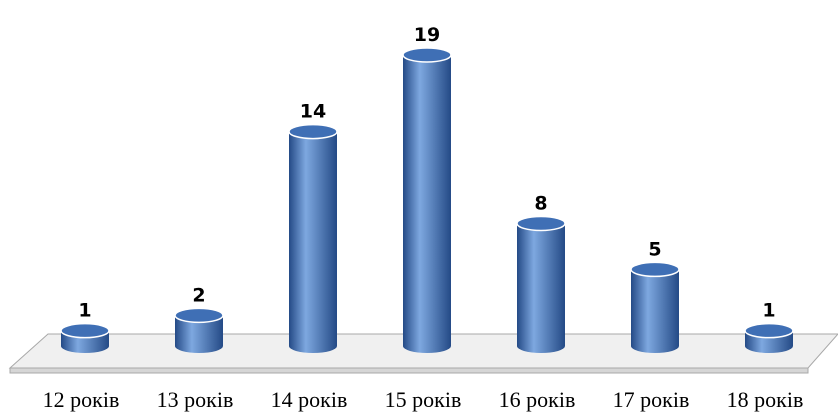 The width and height of the screenshot is (838, 418). What do you see at coordinates (198, 295) in the screenshot?
I see `data-label: 2` at bounding box center [198, 295].